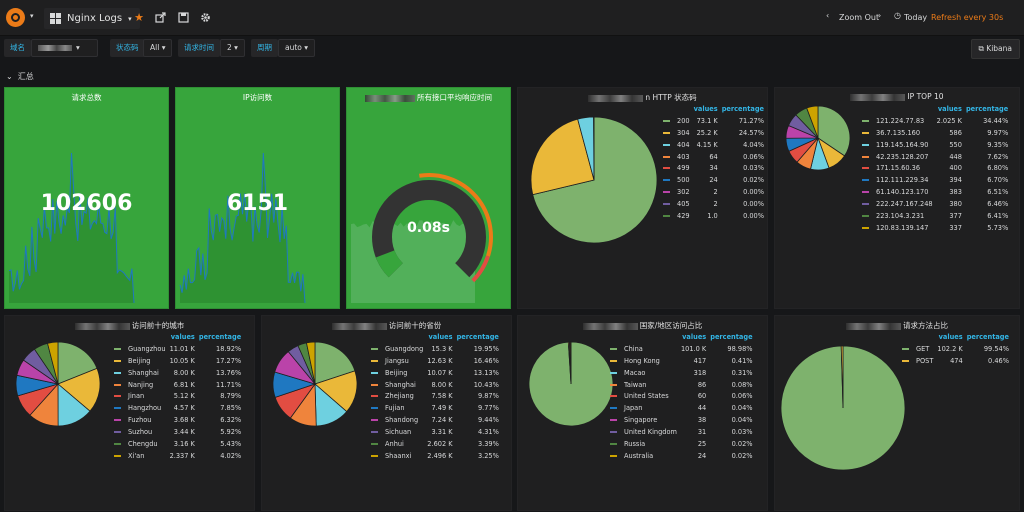 This screenshot has width=1024, height=512. I want to click on legend-item: Beijing 10.05 K 17.27%, so click(177, 361).